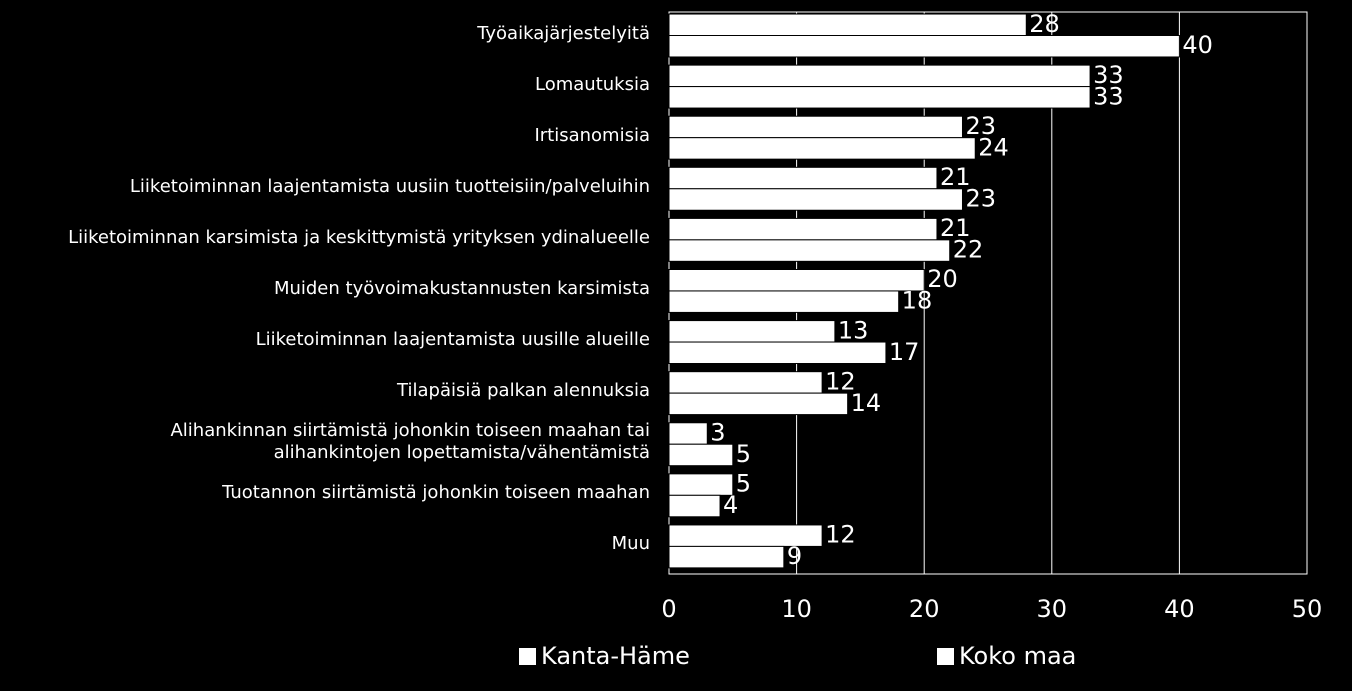 This screenshot has height=691, width=1352. I want to click on x-tick-label: 10, so click(796, 609).